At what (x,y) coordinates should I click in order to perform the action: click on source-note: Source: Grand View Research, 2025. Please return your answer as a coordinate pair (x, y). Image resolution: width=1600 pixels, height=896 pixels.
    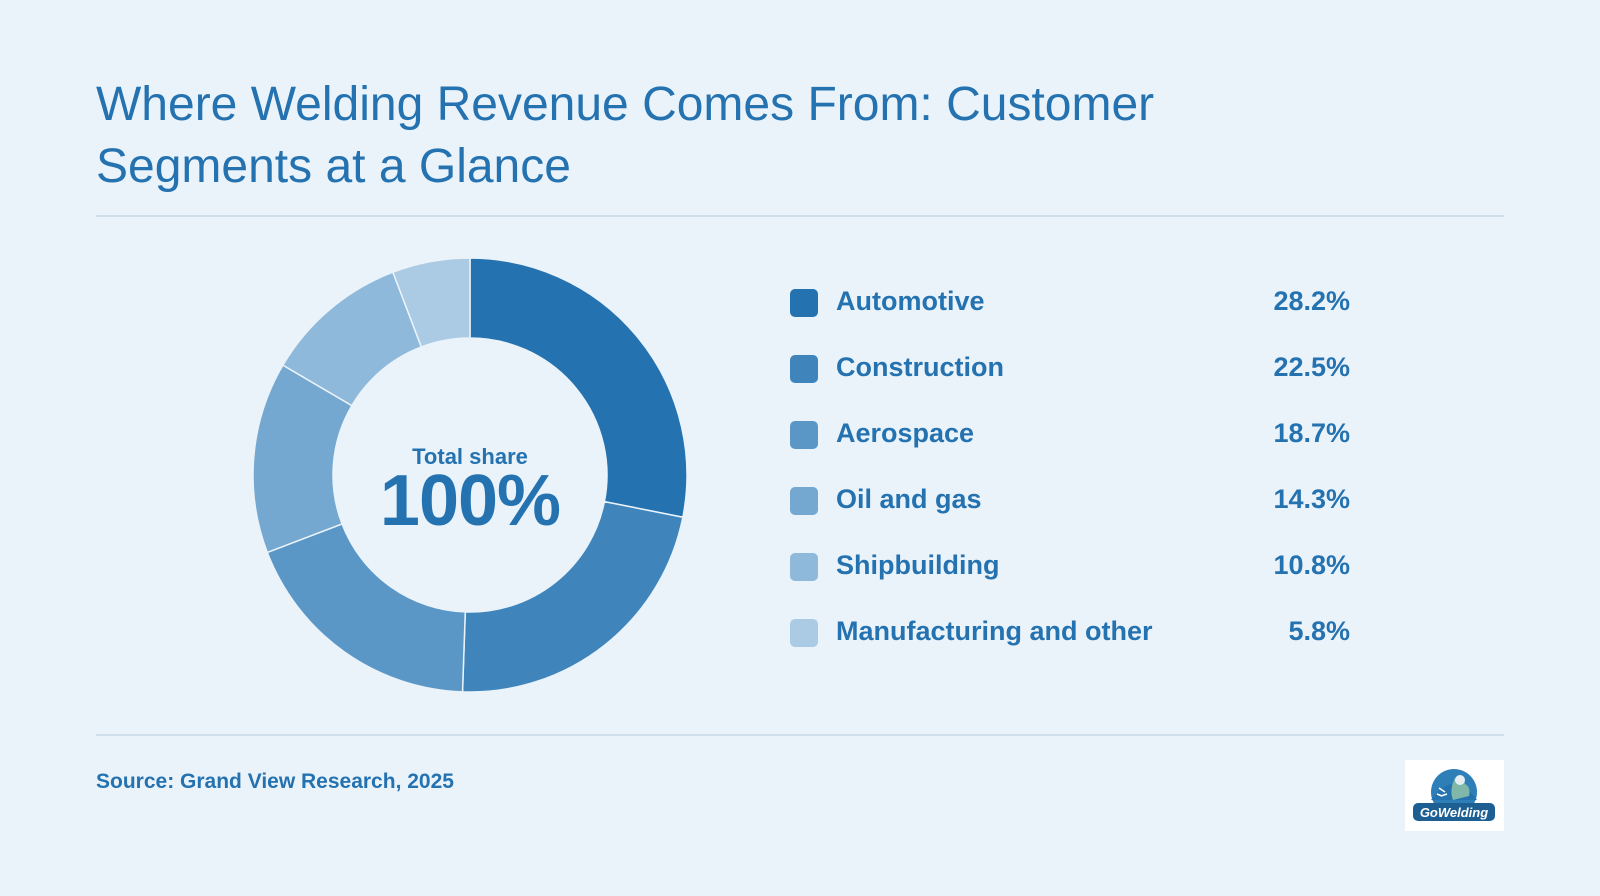
    Looking at the image, I should click on (275, 781).